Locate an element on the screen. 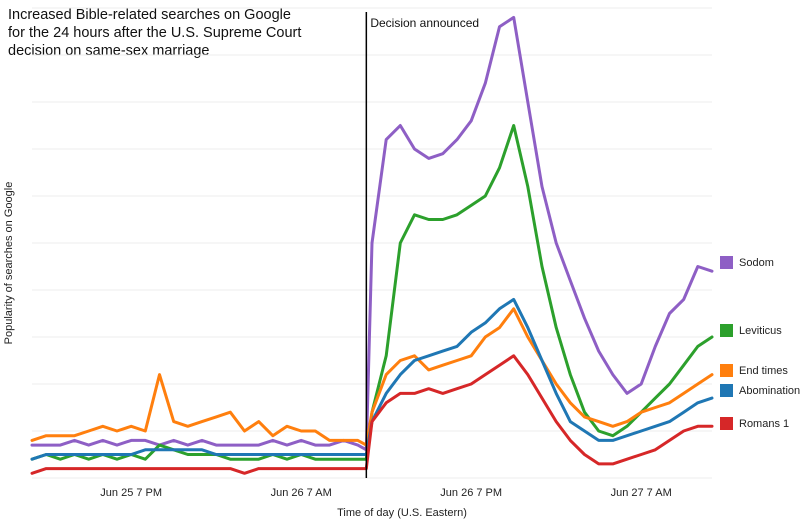 The width and height of the screenshot is (800, 520). legend-item: Abomination is located at coordinates (760, 390).